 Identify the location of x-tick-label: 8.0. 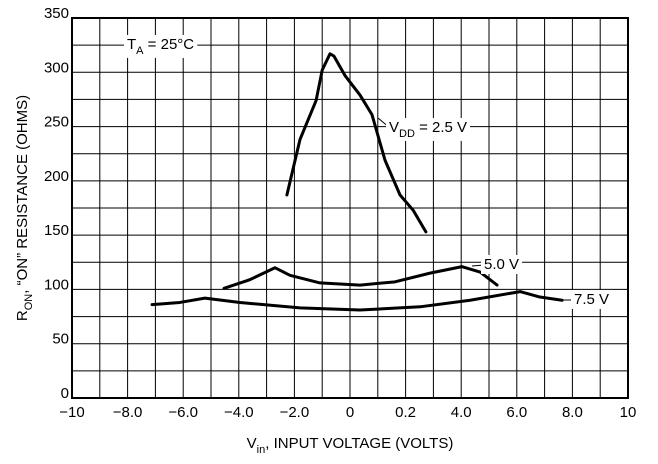
(572, 412).